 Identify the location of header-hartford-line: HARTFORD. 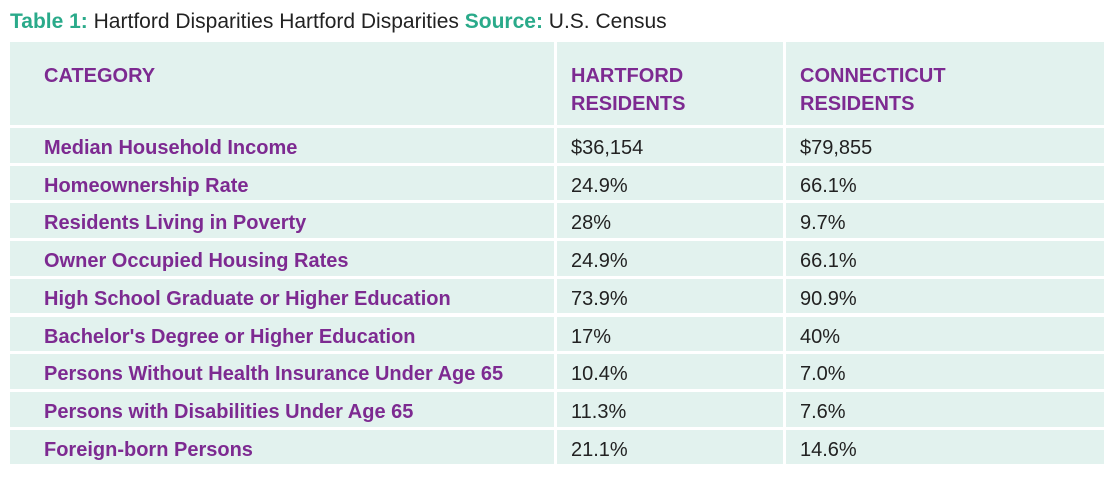
(627, 76).